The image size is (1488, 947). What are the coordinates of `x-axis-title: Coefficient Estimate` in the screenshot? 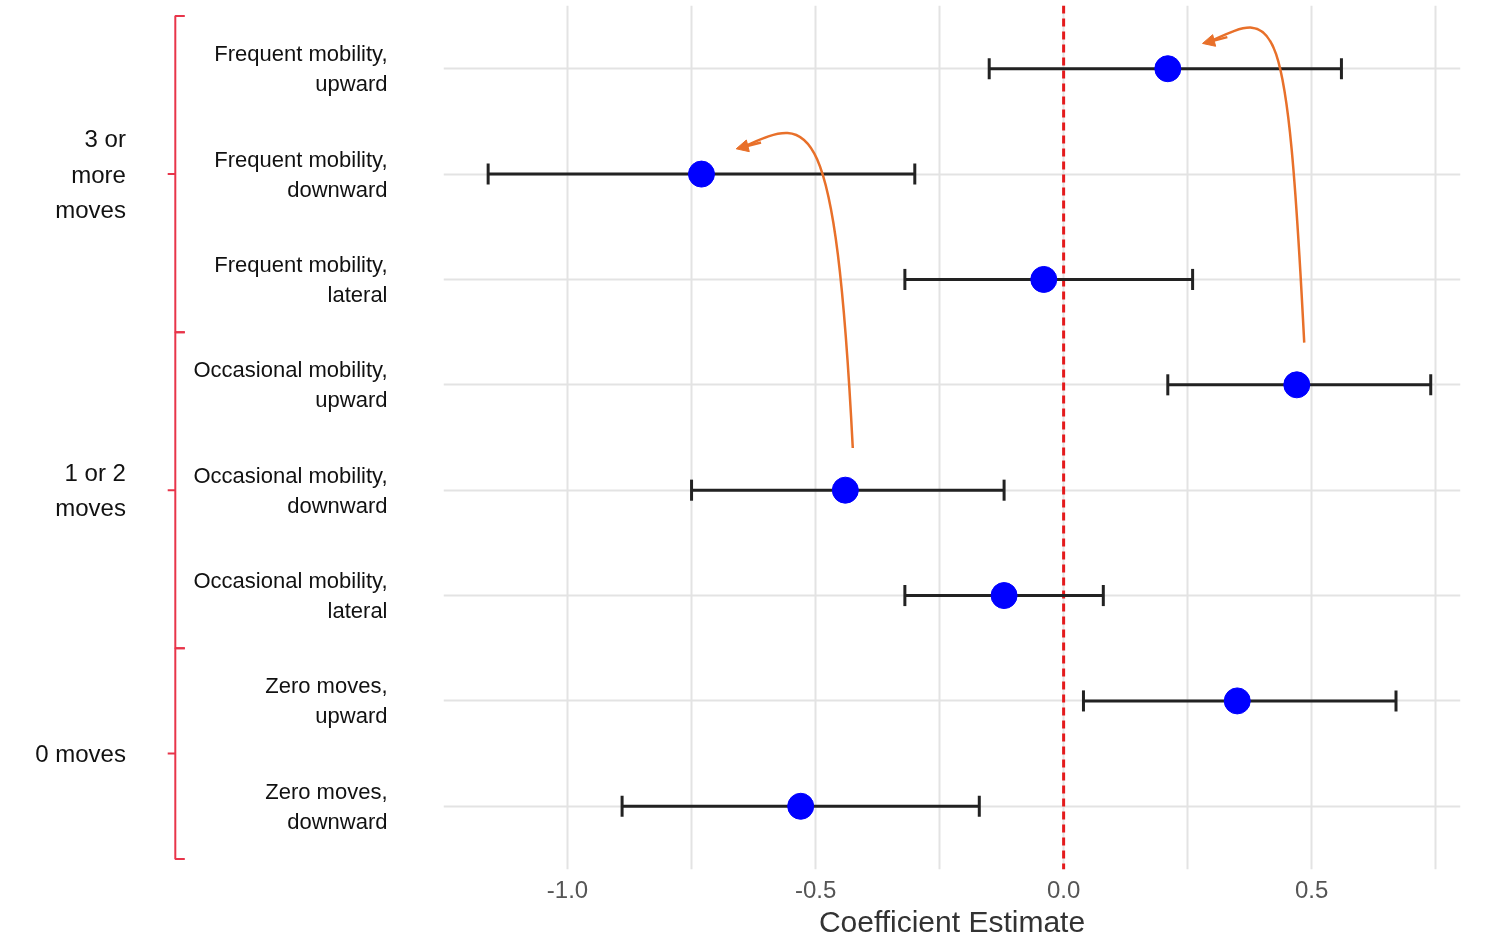 It's located at (952, 921).